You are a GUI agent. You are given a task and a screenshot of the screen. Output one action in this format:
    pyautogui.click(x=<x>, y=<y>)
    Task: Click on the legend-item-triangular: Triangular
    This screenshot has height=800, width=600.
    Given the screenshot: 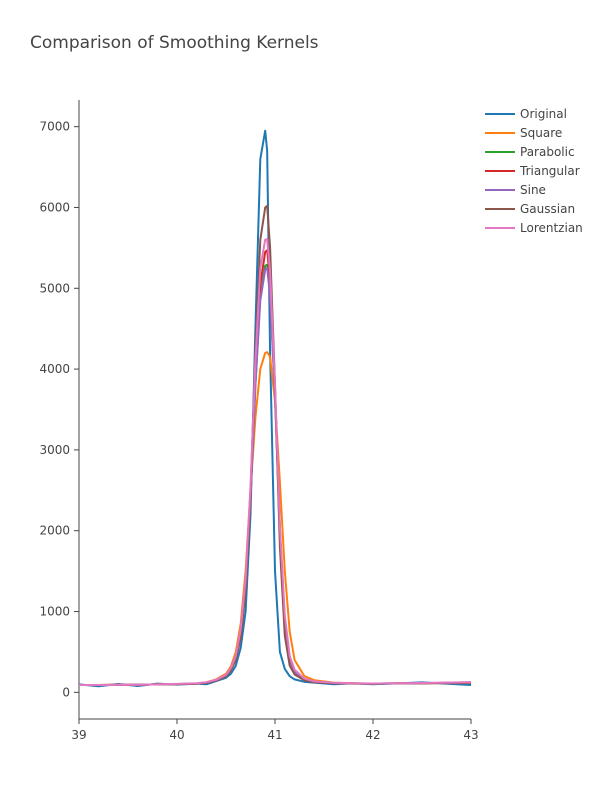 What is the action you would take?
    pyautogui.click(x=532, y=171)
    